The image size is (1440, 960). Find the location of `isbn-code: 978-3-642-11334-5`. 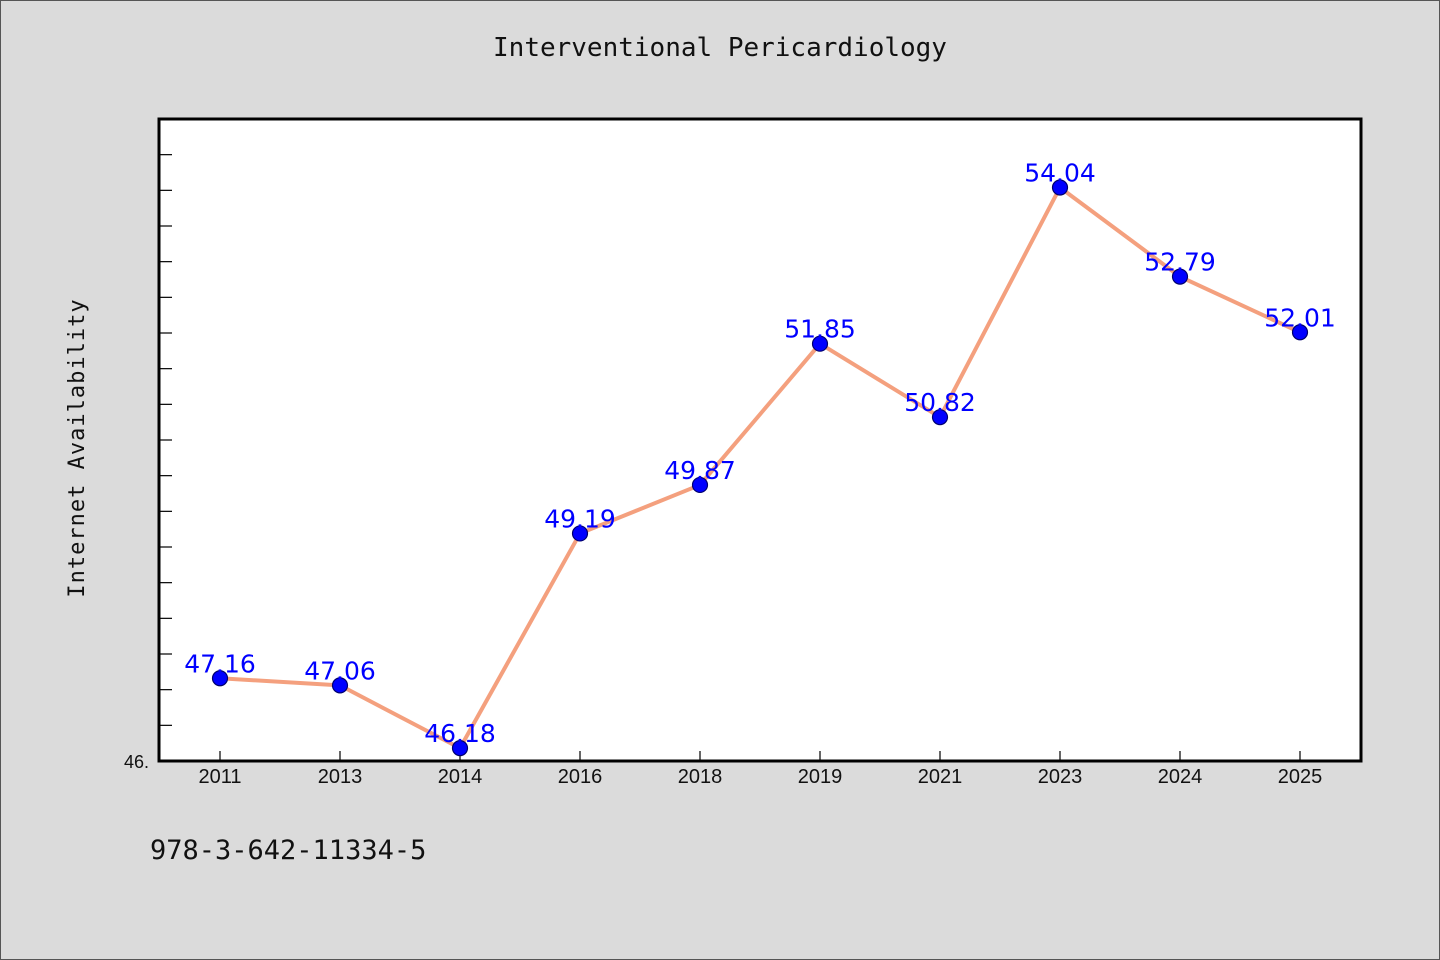

isbn-code: 978-3-642-11334-5 is located at coordinates (288, 850).